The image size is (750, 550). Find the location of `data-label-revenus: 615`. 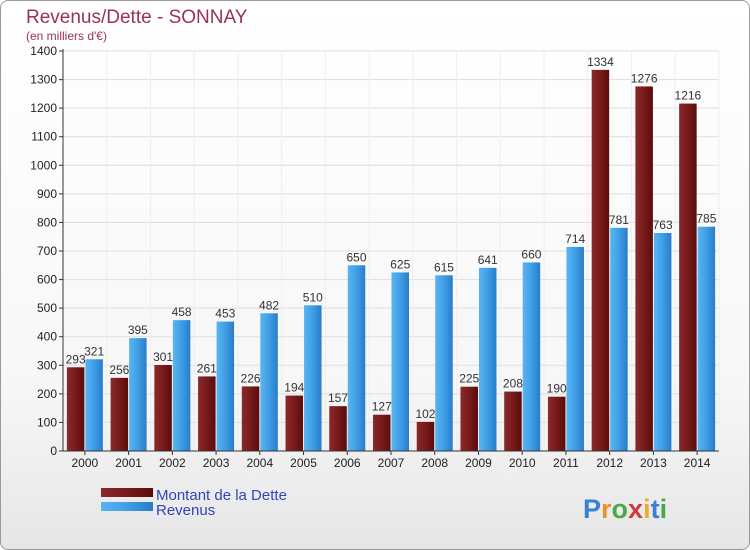

data-label-revenus: 615 is located at coordinates (444, 267).